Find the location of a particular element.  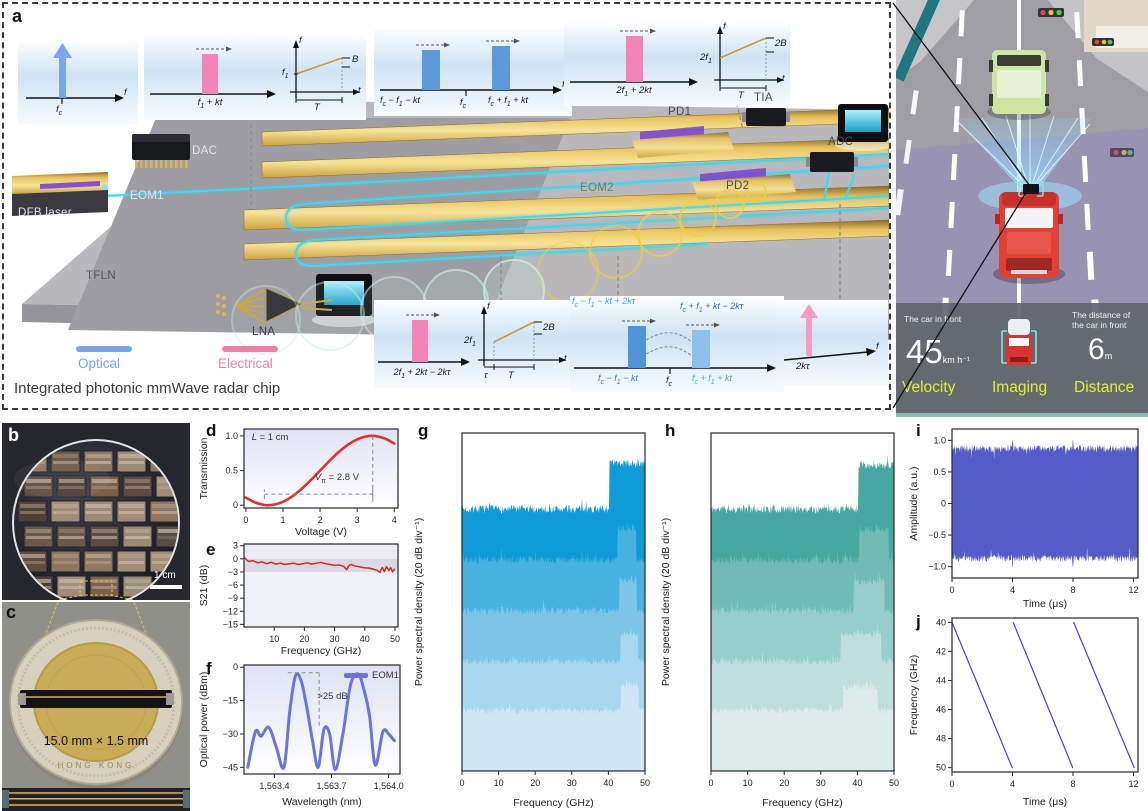

svg-text: Time (μs) is located at coordinates (1045, 802).